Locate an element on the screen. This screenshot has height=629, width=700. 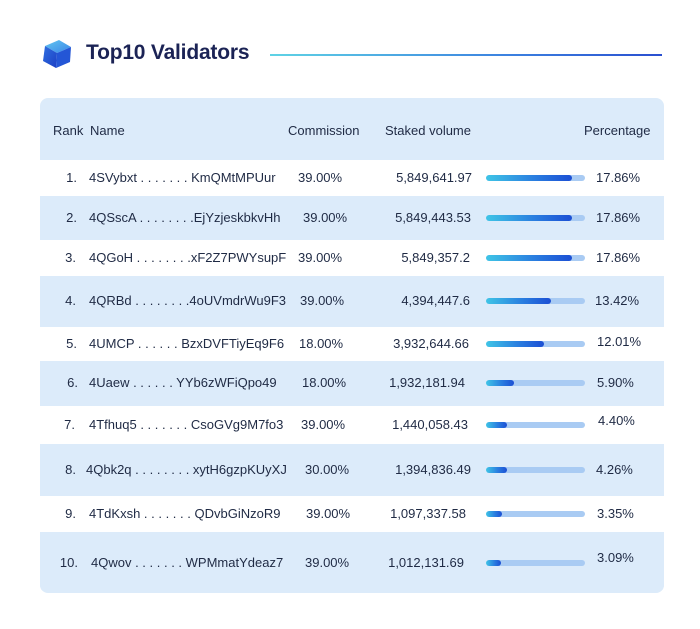
rank-cell: 7. is located at coordinates (69, 424).